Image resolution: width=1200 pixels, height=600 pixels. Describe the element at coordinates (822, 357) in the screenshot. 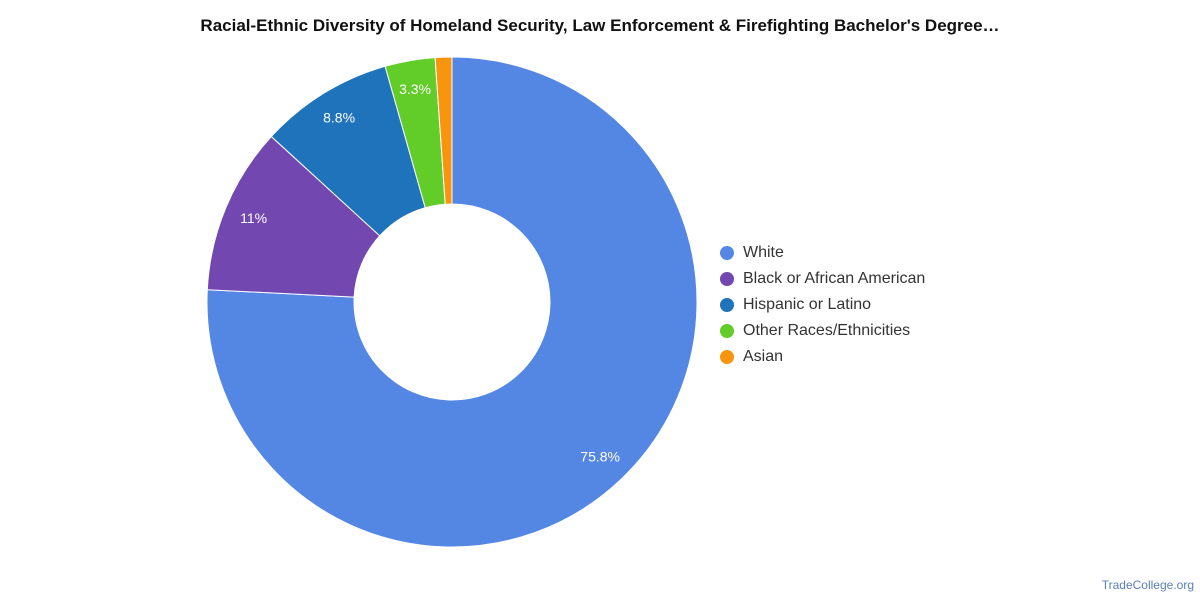

I see `legend-item: Asian` at that location.